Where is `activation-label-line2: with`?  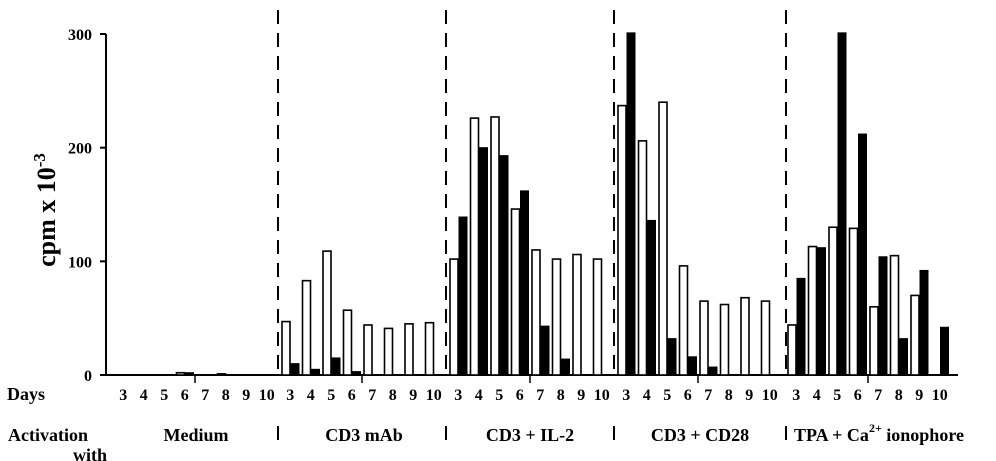 activation-label-line2: with is located at coordinates (90, 453).